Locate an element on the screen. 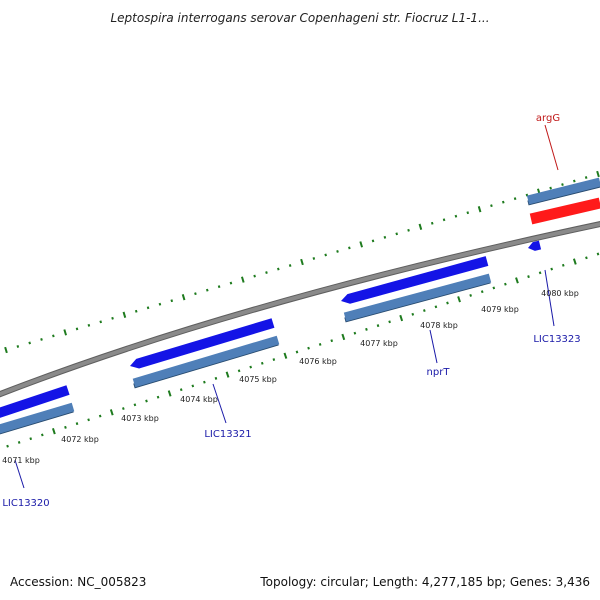 The image size is (600, 600). scale-label-4079: 4079 kbp is located at coordinates (500, 309).